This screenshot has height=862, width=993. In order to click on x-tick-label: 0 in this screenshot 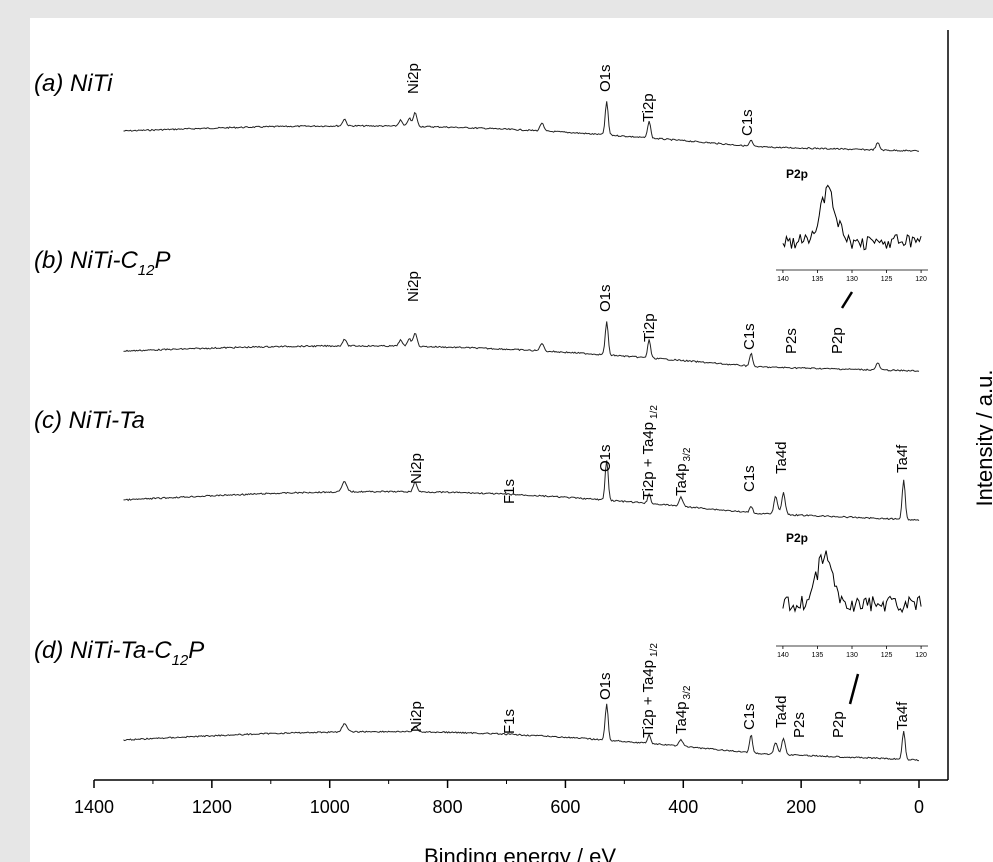, I will do `click(919, 807)`.